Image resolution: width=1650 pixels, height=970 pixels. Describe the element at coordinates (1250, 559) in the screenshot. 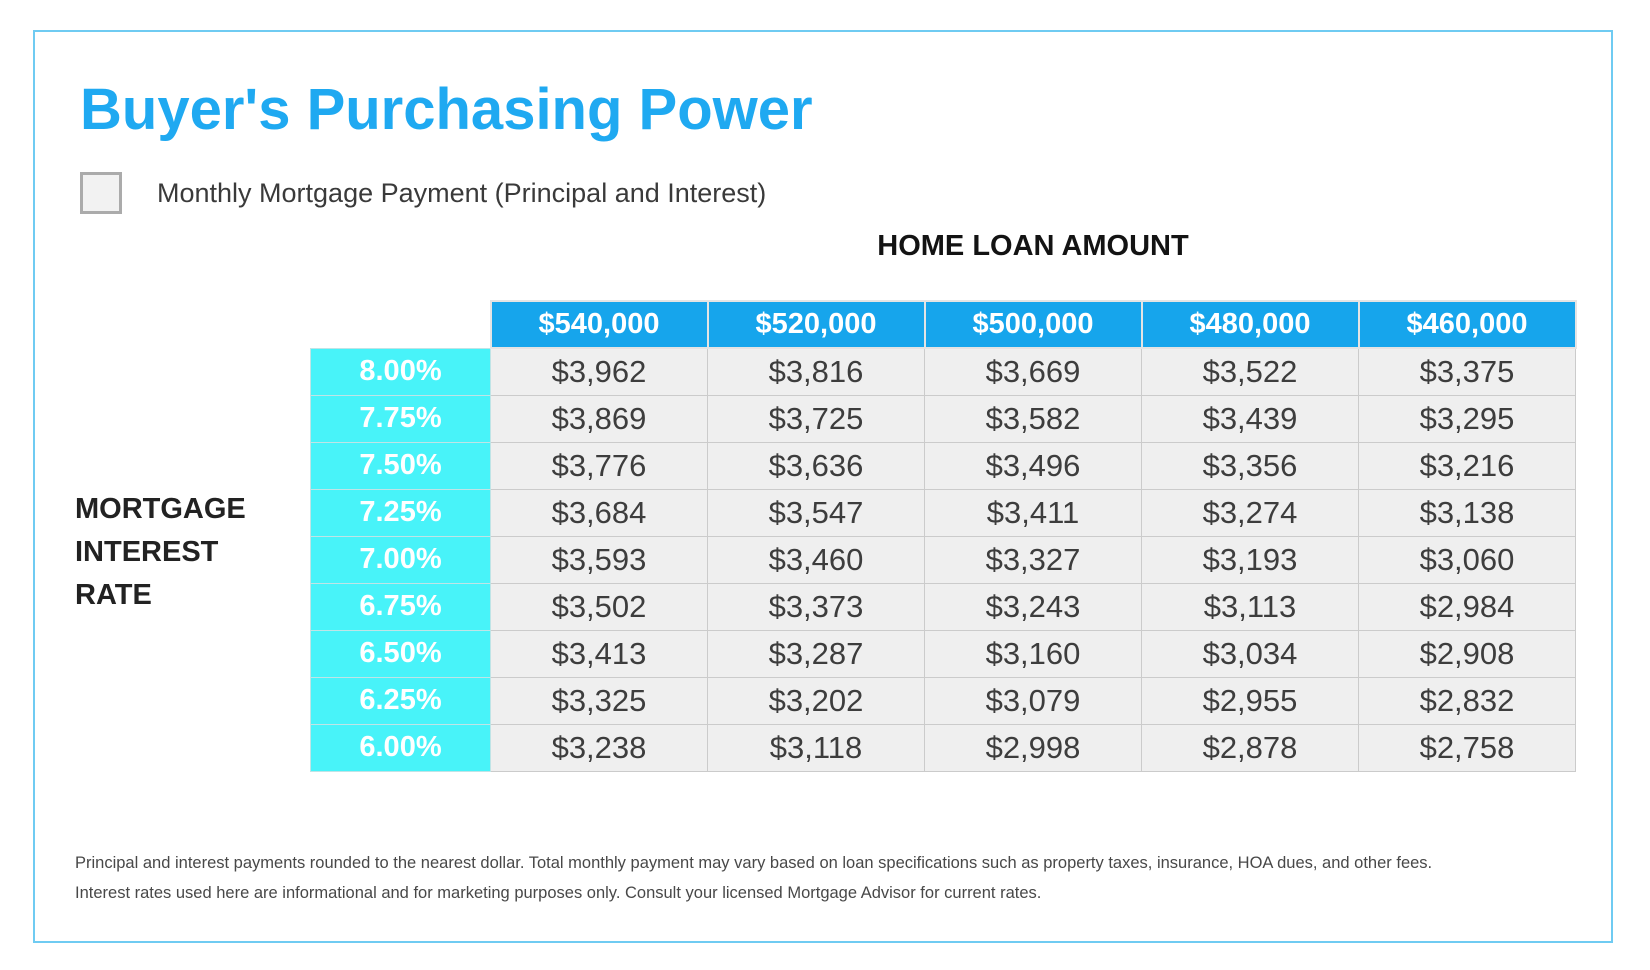

I see `payment-cell: $3,193` at that location.